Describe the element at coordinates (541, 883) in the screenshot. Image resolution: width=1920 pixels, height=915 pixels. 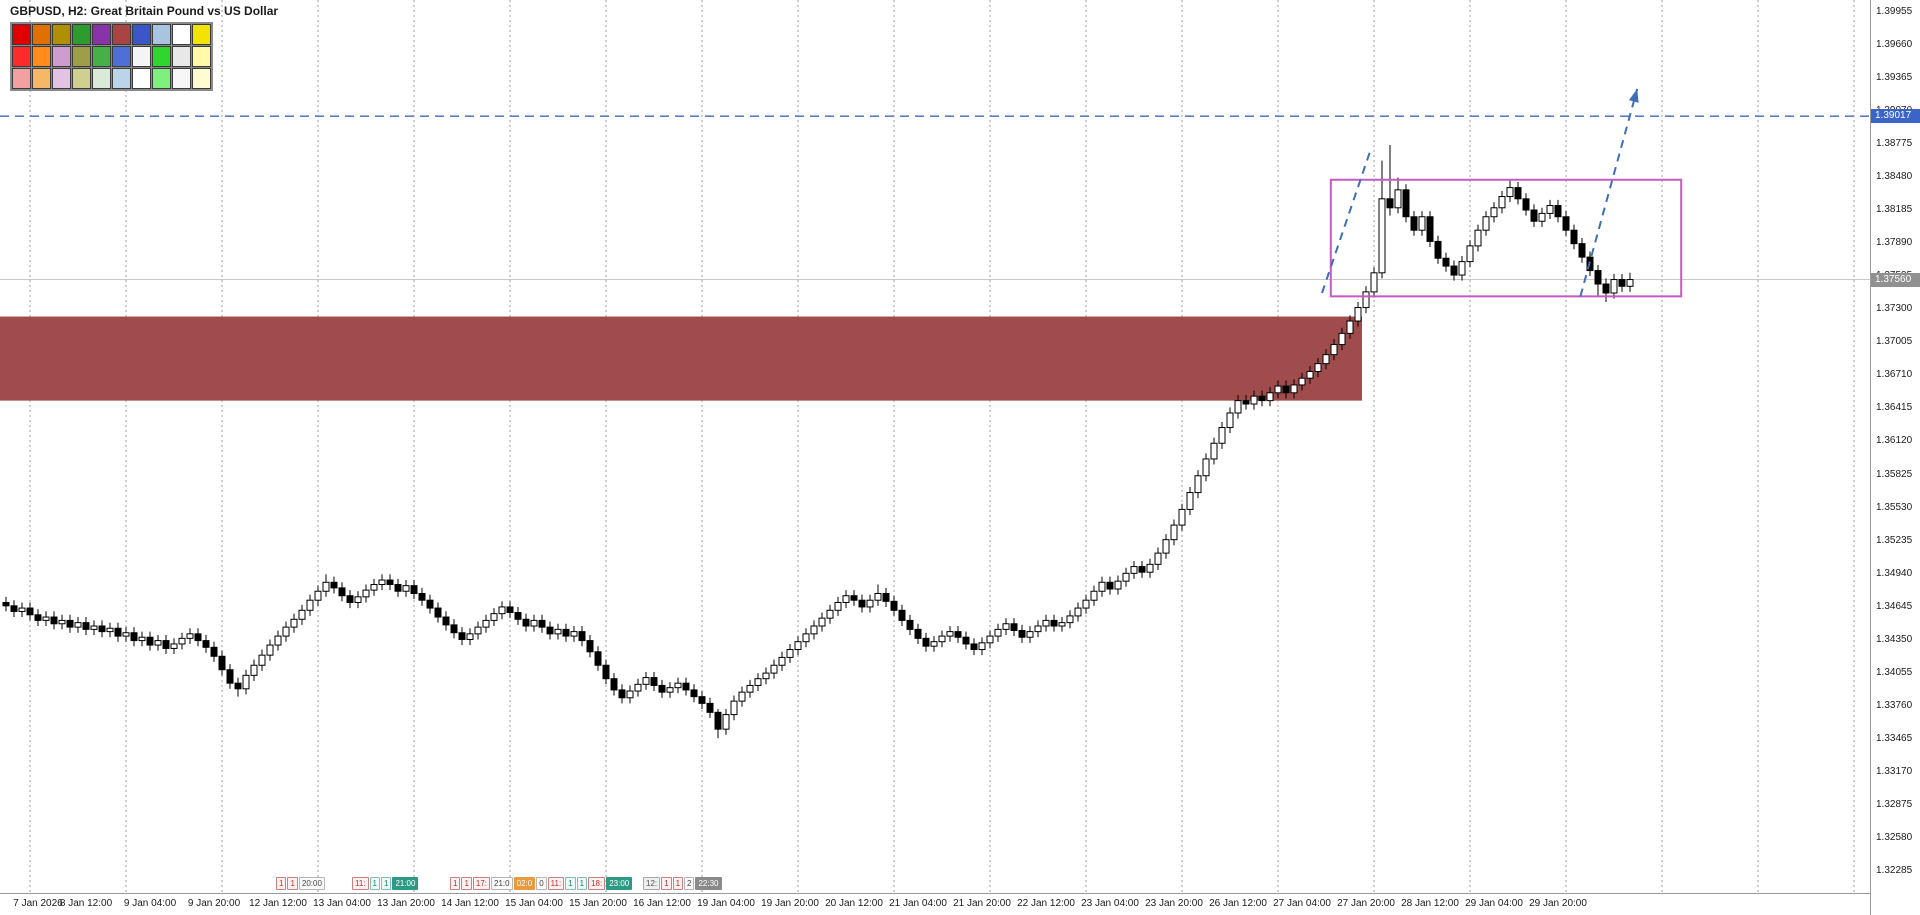
I see `event-chip: 0` at that location.